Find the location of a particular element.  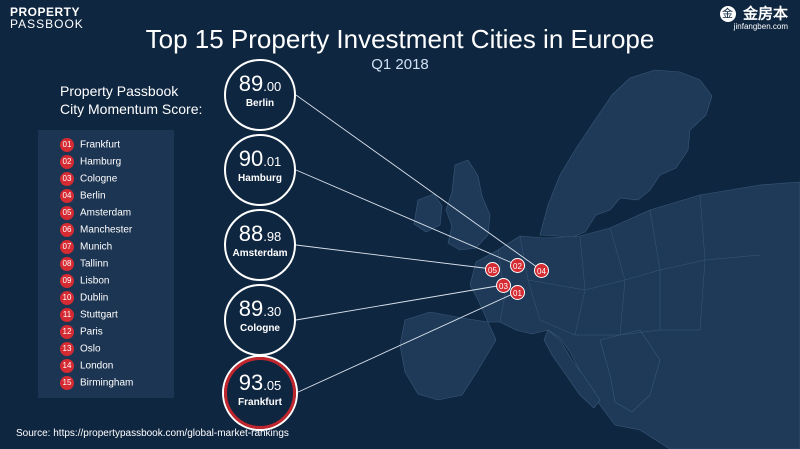

score-city: Amsterdam is located at coordinates (260, 253).